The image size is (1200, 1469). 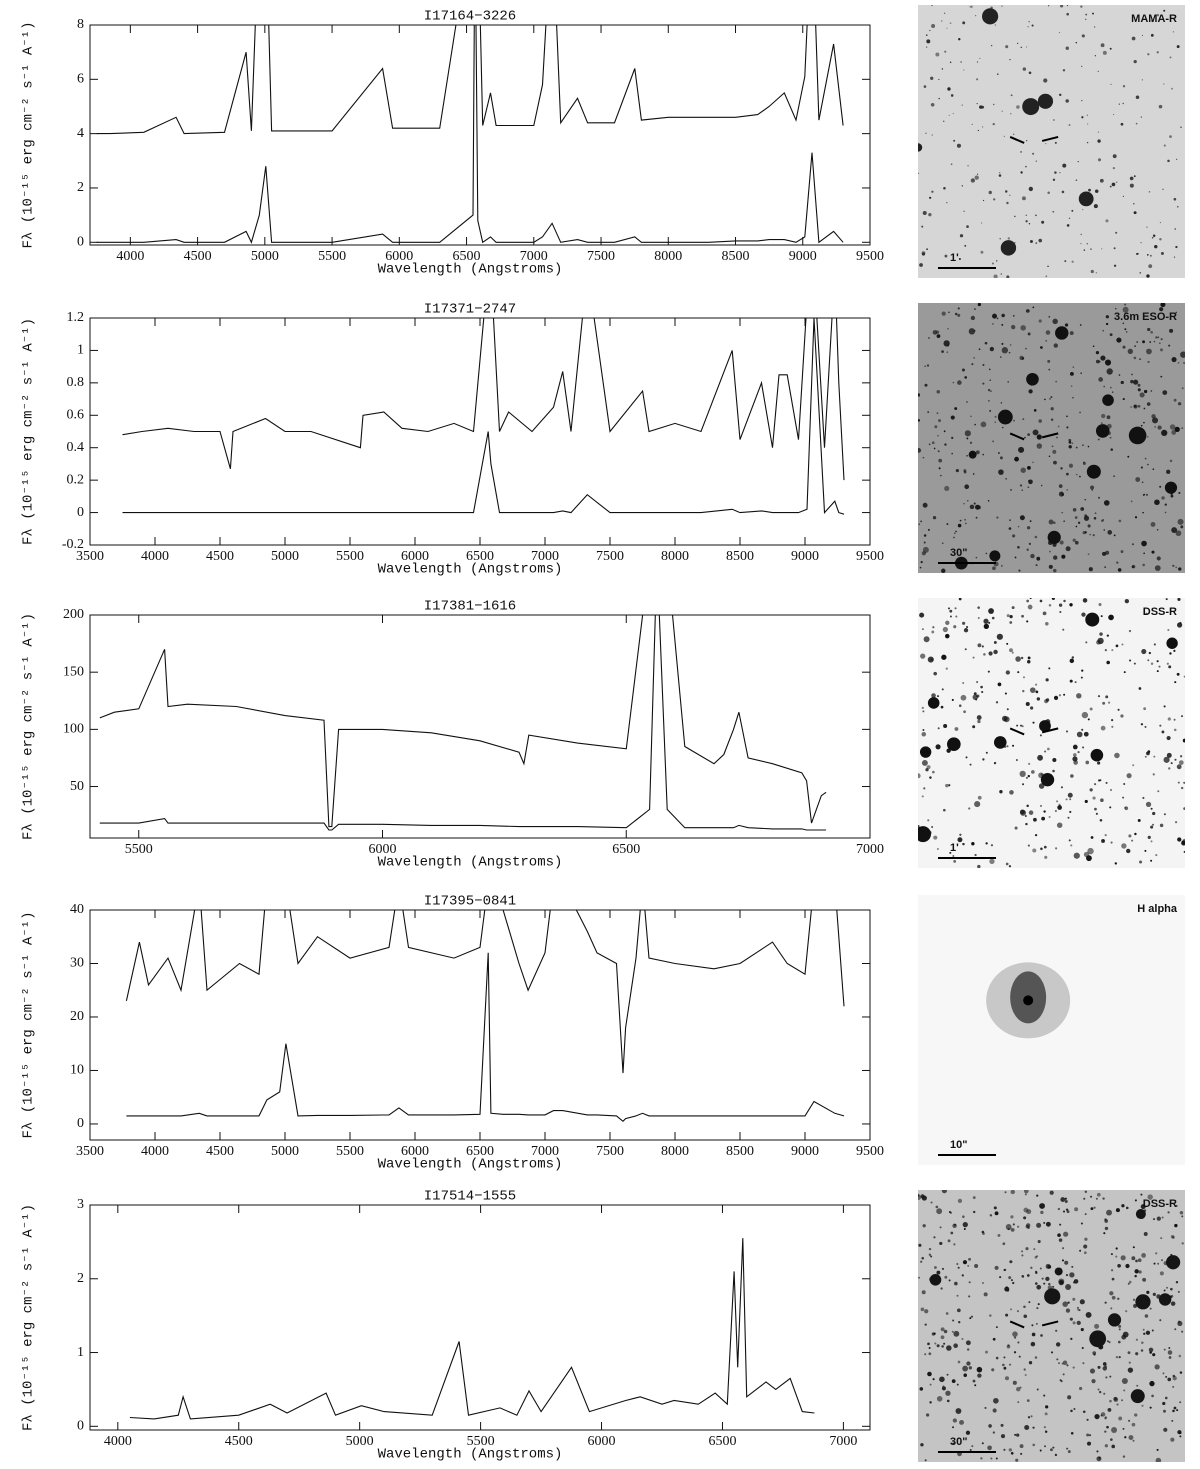 What do you see at coordinates (80, 1123) in the screenshot?
I see `y-tick-label: 0` at bounding box center [80, 1123].